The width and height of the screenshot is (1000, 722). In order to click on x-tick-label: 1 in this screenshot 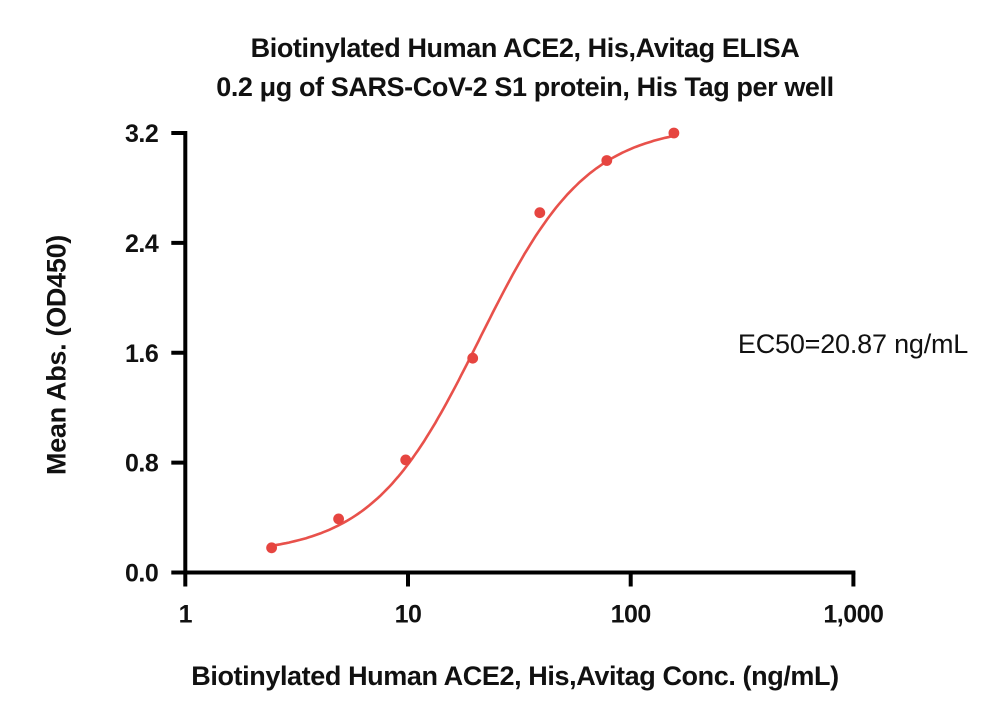, I will do `click(186, 615)`.